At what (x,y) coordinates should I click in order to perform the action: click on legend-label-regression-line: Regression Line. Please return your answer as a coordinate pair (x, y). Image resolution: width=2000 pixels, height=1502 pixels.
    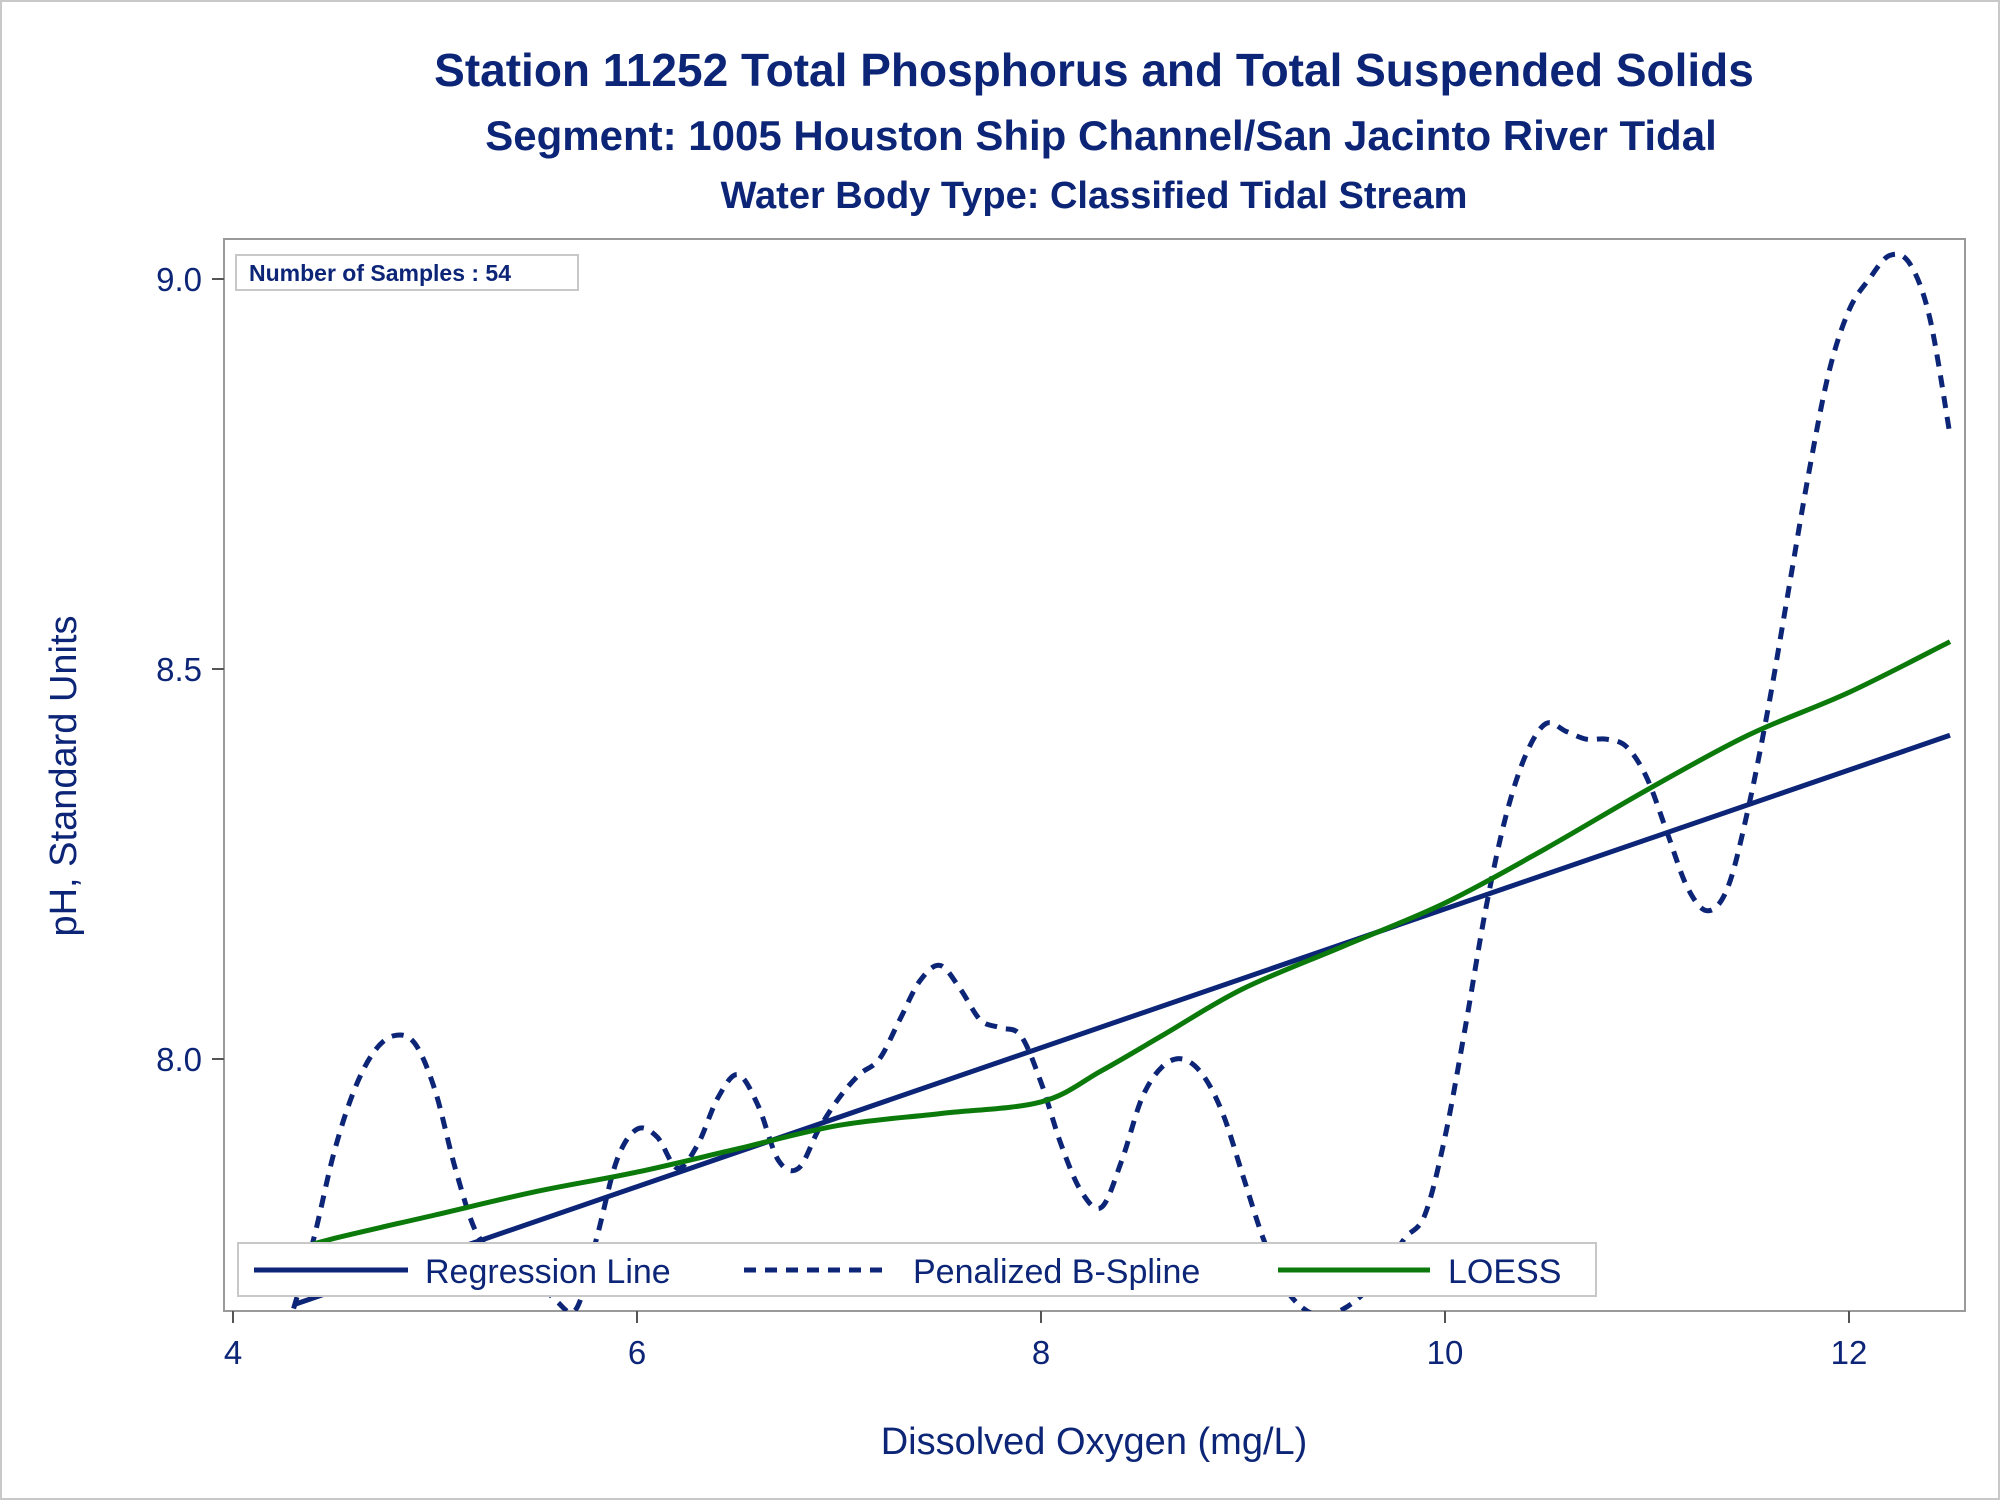
    Looking at the image, I should click on (548, 1272).